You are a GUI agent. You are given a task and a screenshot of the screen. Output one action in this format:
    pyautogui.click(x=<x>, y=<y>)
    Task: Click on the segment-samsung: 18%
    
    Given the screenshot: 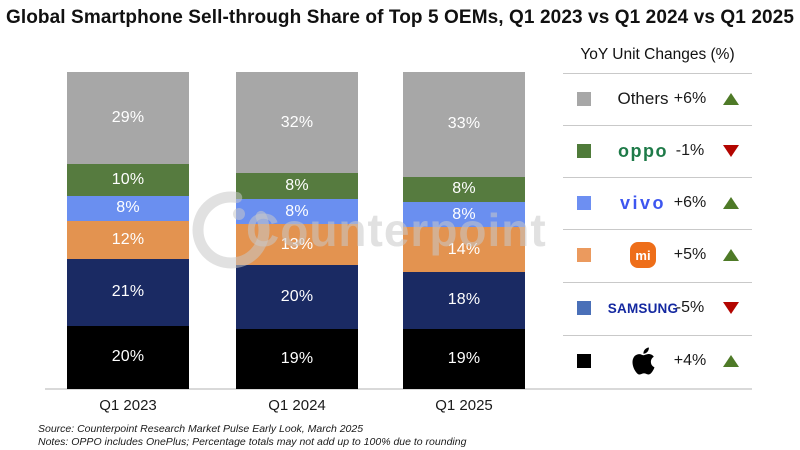 What is the action you would take?
    pyautogui.click(x=464, y=300)
    